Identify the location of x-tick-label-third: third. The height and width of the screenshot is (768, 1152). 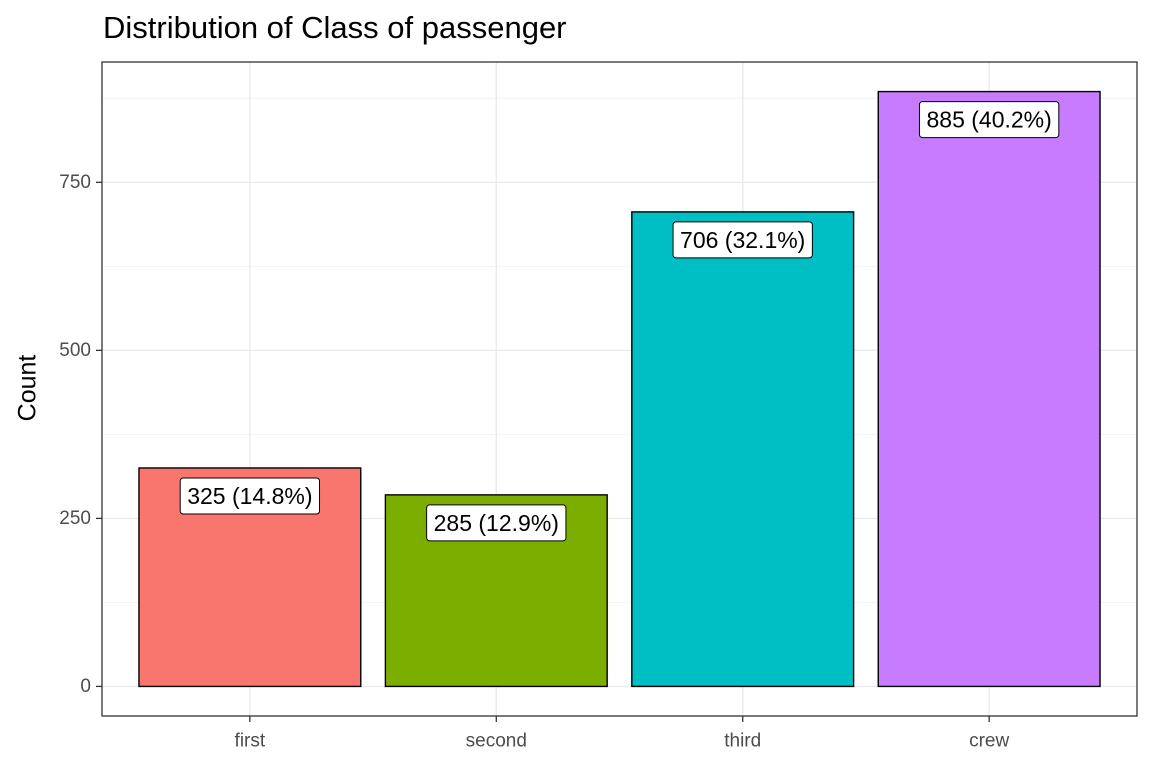
(742, 741).